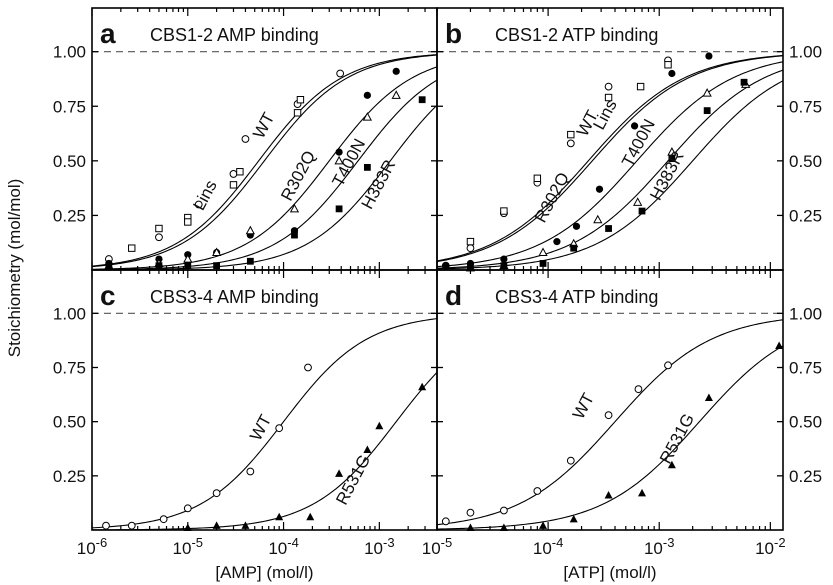 The height and width of the screenshot is (585, 833). What do you see at coordinates (453, 295) in the screenshot?
I see `panel-letter: d` at bounding box center [453, 295].